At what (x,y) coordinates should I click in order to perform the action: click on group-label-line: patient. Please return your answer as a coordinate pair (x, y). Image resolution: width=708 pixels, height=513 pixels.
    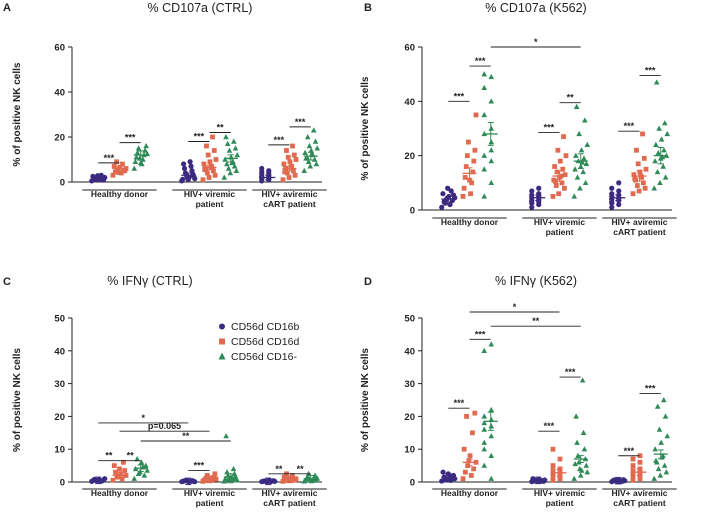
    Looking at the image, I should click on (210, 503).